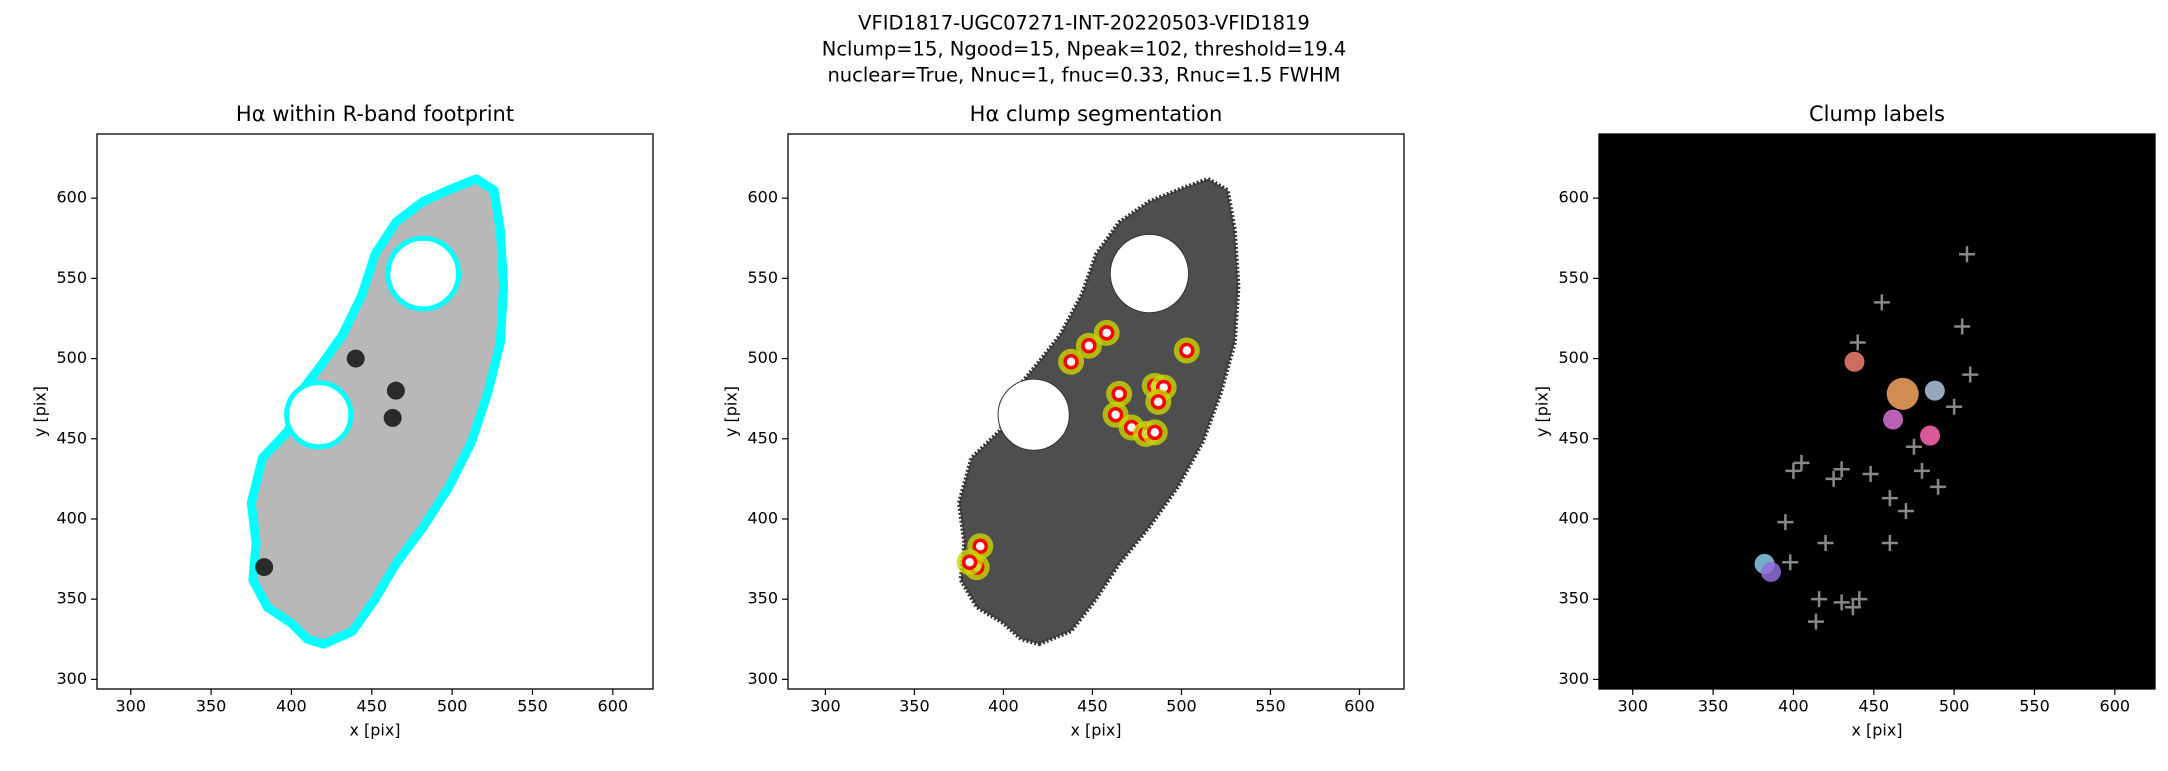  Describe the element at coordinates (1096, 114) in the screenshot. I see `axes-title: Hα clump segmentation` at that location.